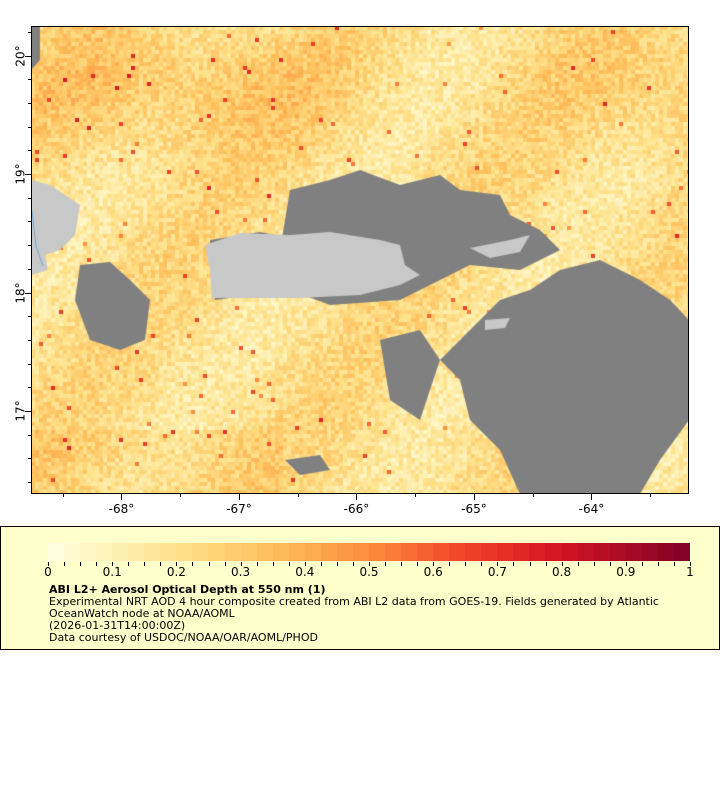 This screenshot has height=800, width=720. What do you see at coordinates (433, 572) in the screenshot?
I see `colorbar-tick-label: 0.6` at bounding box center [433, 572].